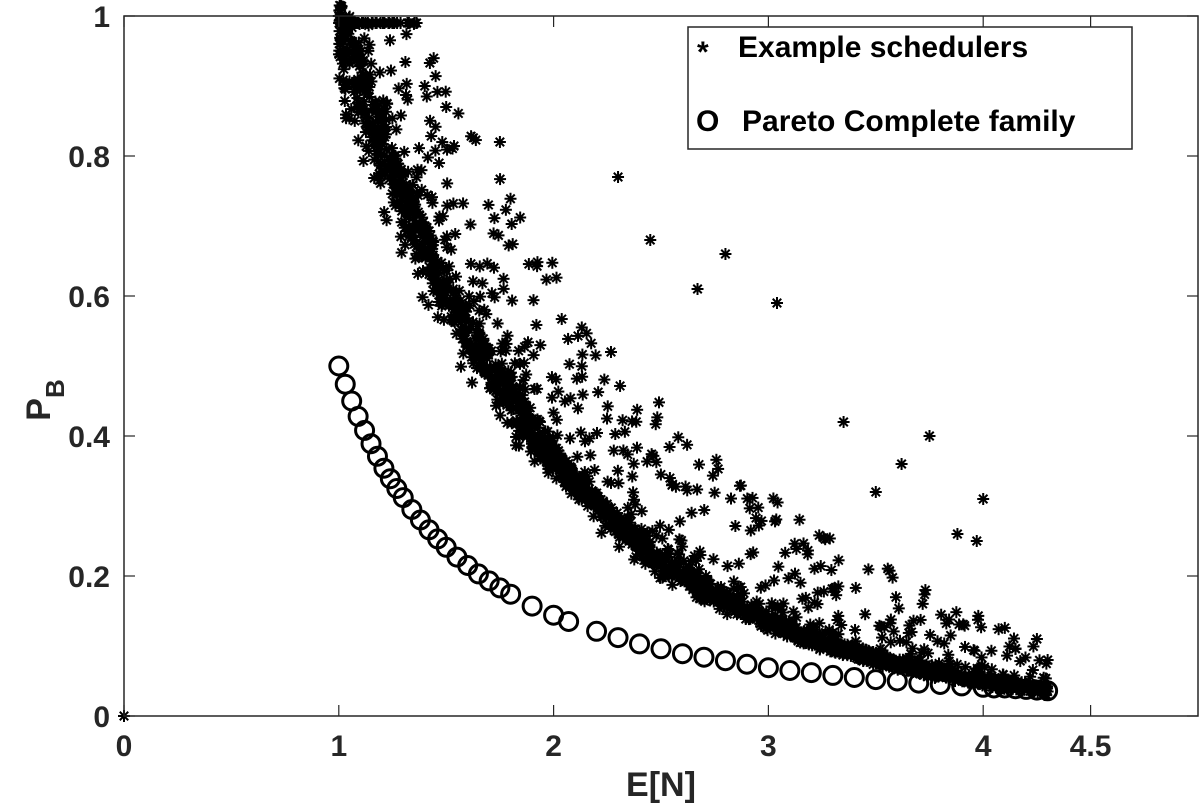 The height and width of the screenshot is (808, 1200). What do you see at coordinates (101, 717) in the screenshot?
I see `y-tick-label: 0` at bounding box center [101, 717].